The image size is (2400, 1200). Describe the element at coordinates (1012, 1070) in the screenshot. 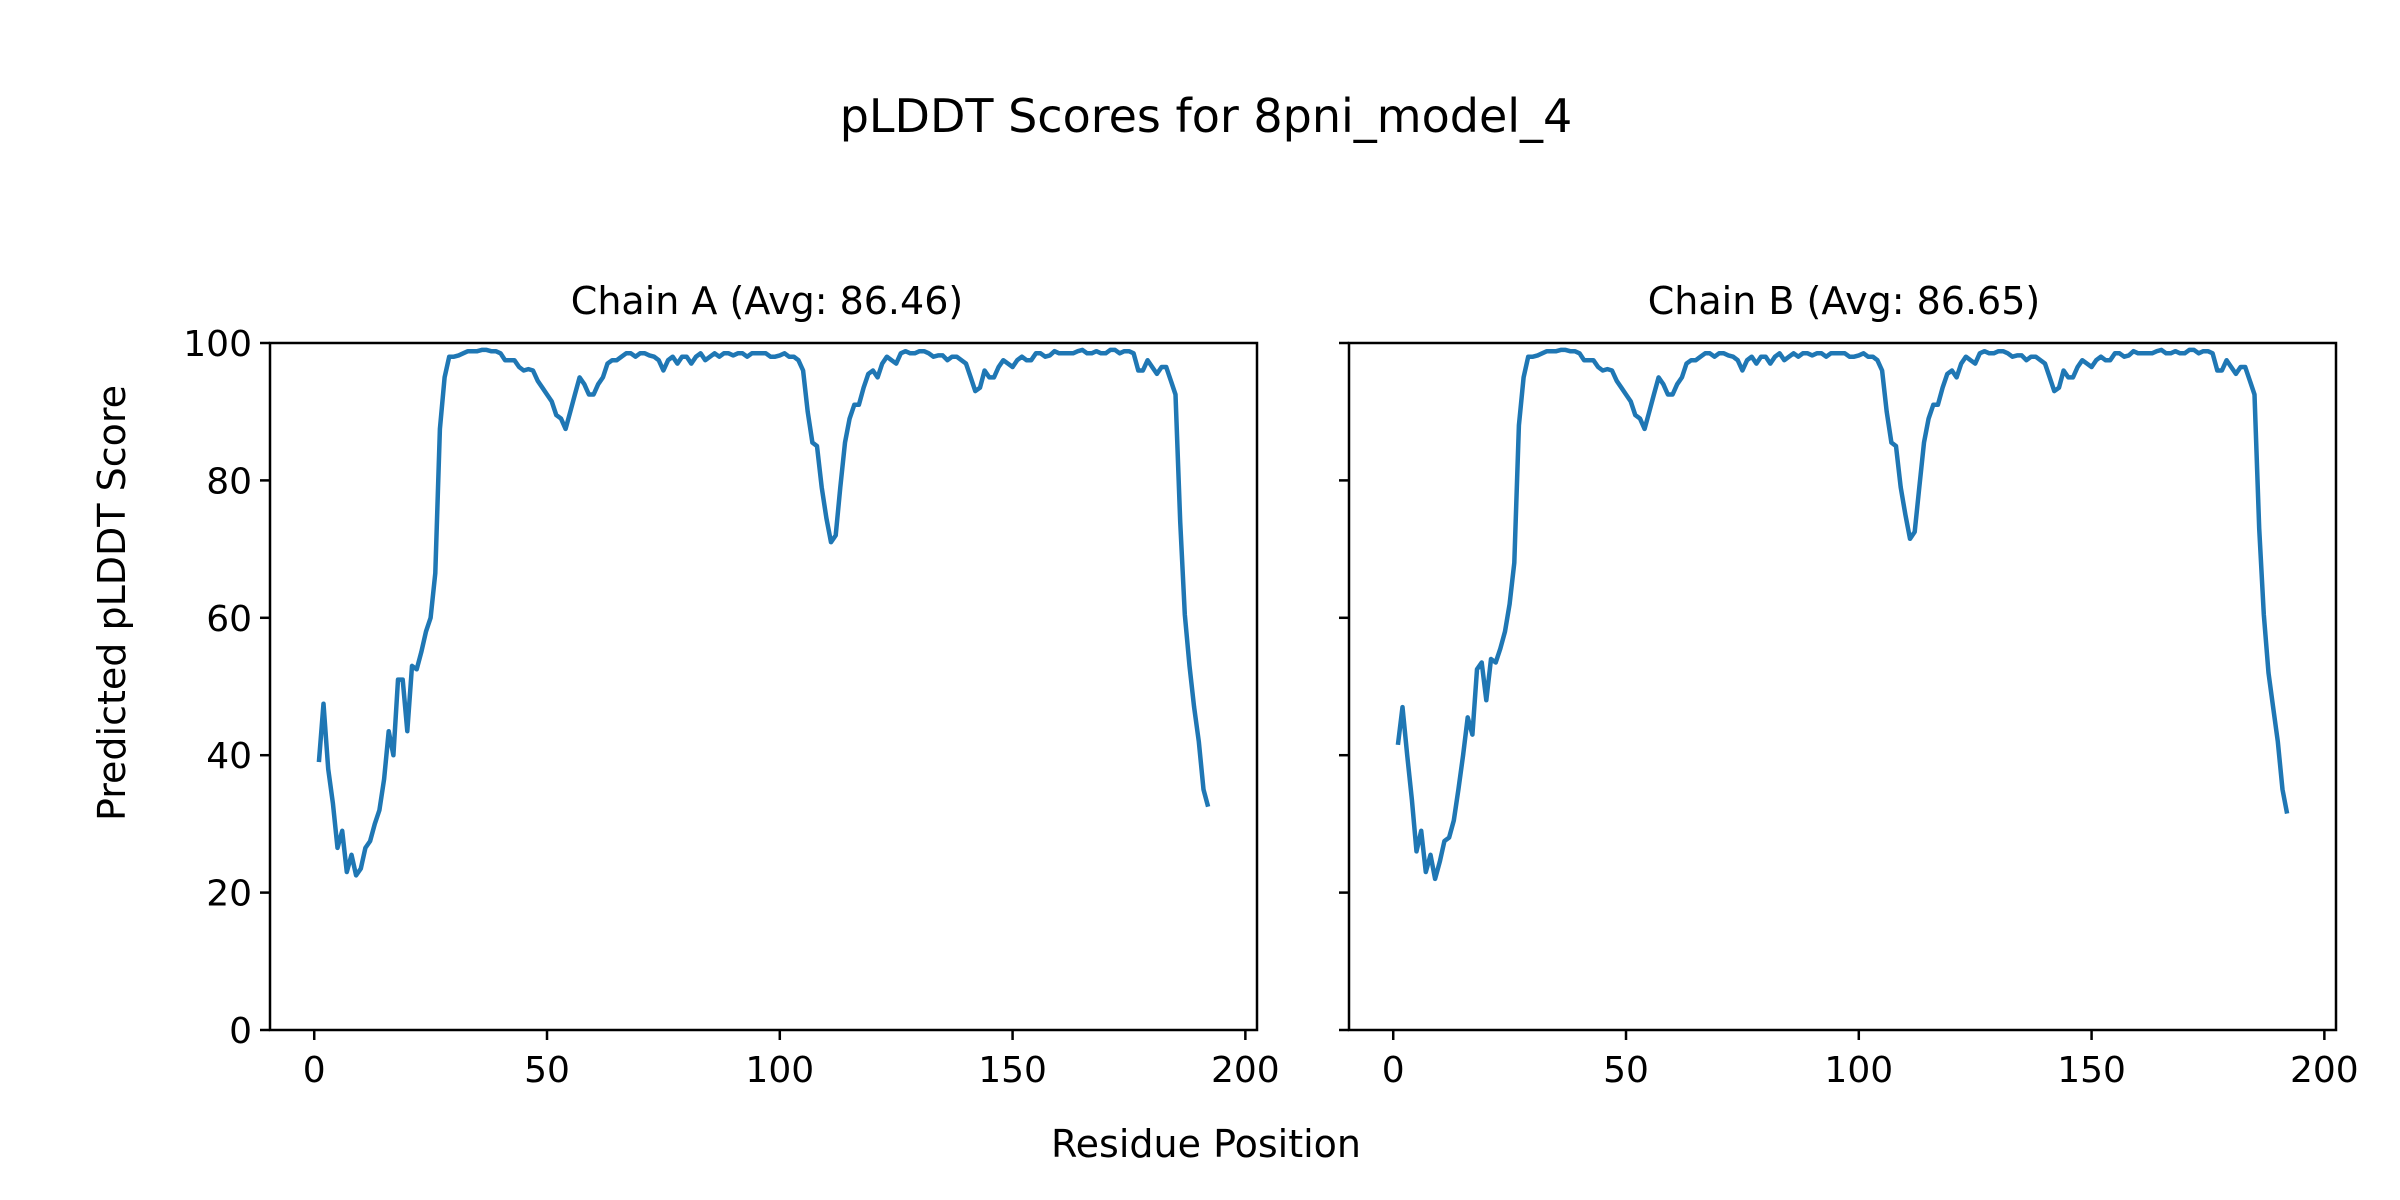

I see `chain-a-x-tick-label: 150` at that location.